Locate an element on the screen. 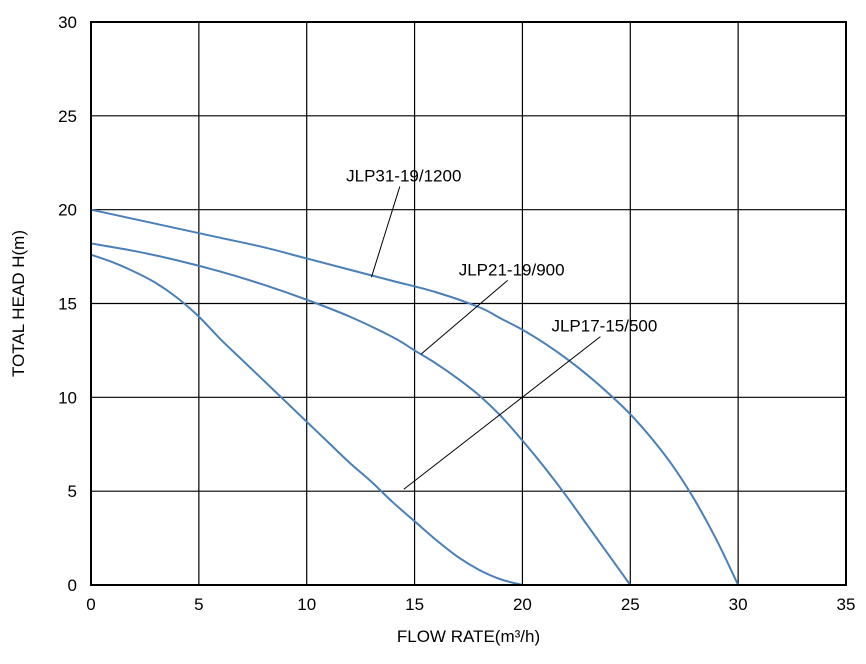 Image resolution: width=866 pixels, height=664 pixels. y-tick-label: 5 is located at coordinates (72, 491).